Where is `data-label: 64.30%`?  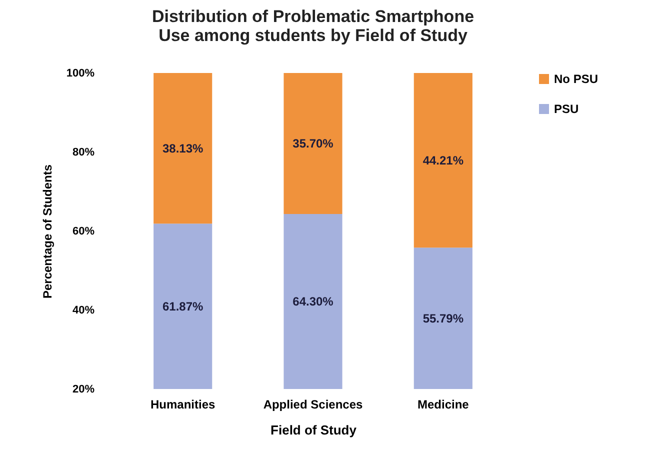 data-label: 64.30% is located at coordinates (313, 301).